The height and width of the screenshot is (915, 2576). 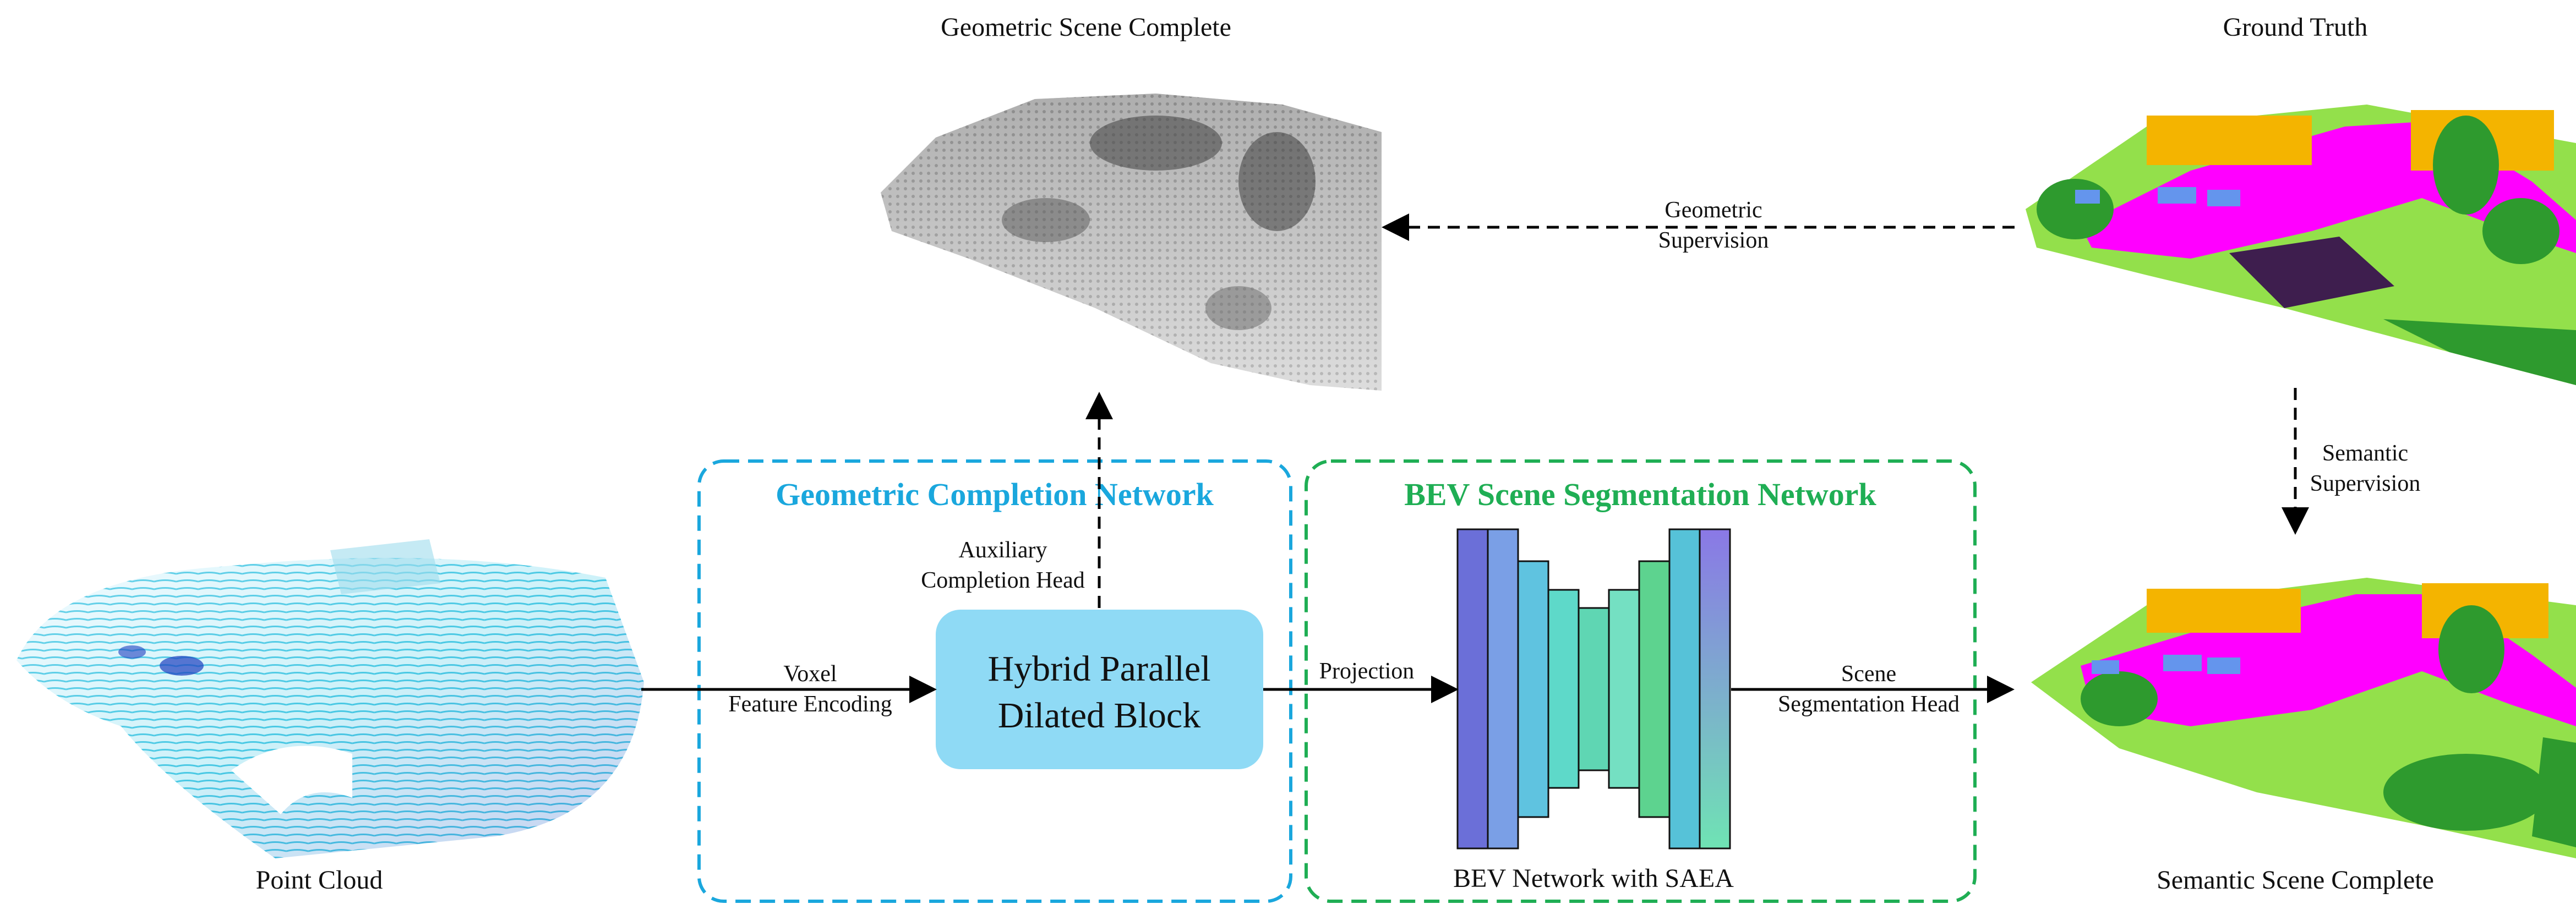 I want to click on ground-truth-image, so click(x=2301, y=245).